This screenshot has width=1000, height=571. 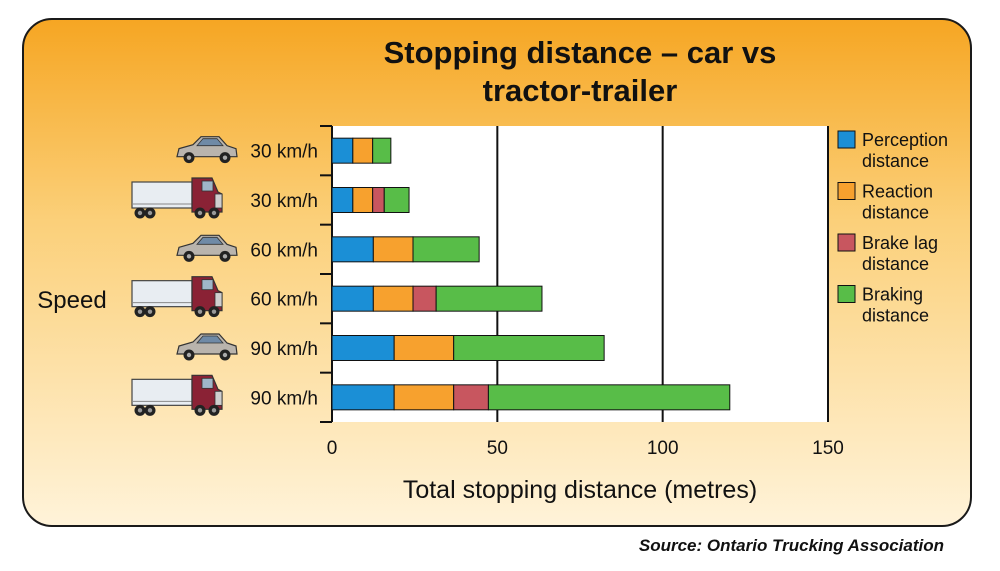 I want to click on x-tick-label: 0, so click(x=332, y=448).